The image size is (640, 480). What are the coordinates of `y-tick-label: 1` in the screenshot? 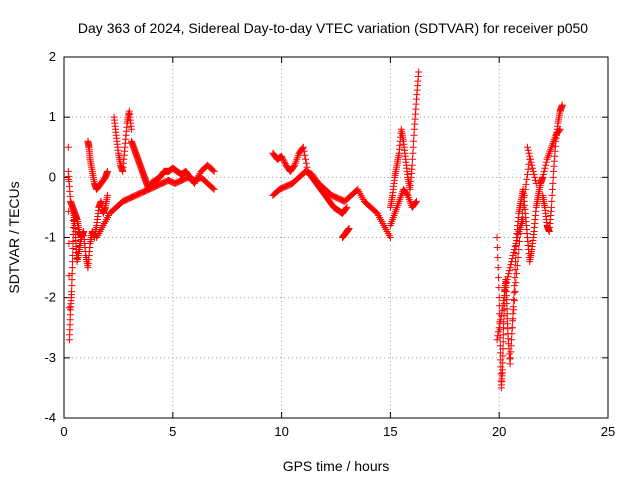 It's located at (52, 116).